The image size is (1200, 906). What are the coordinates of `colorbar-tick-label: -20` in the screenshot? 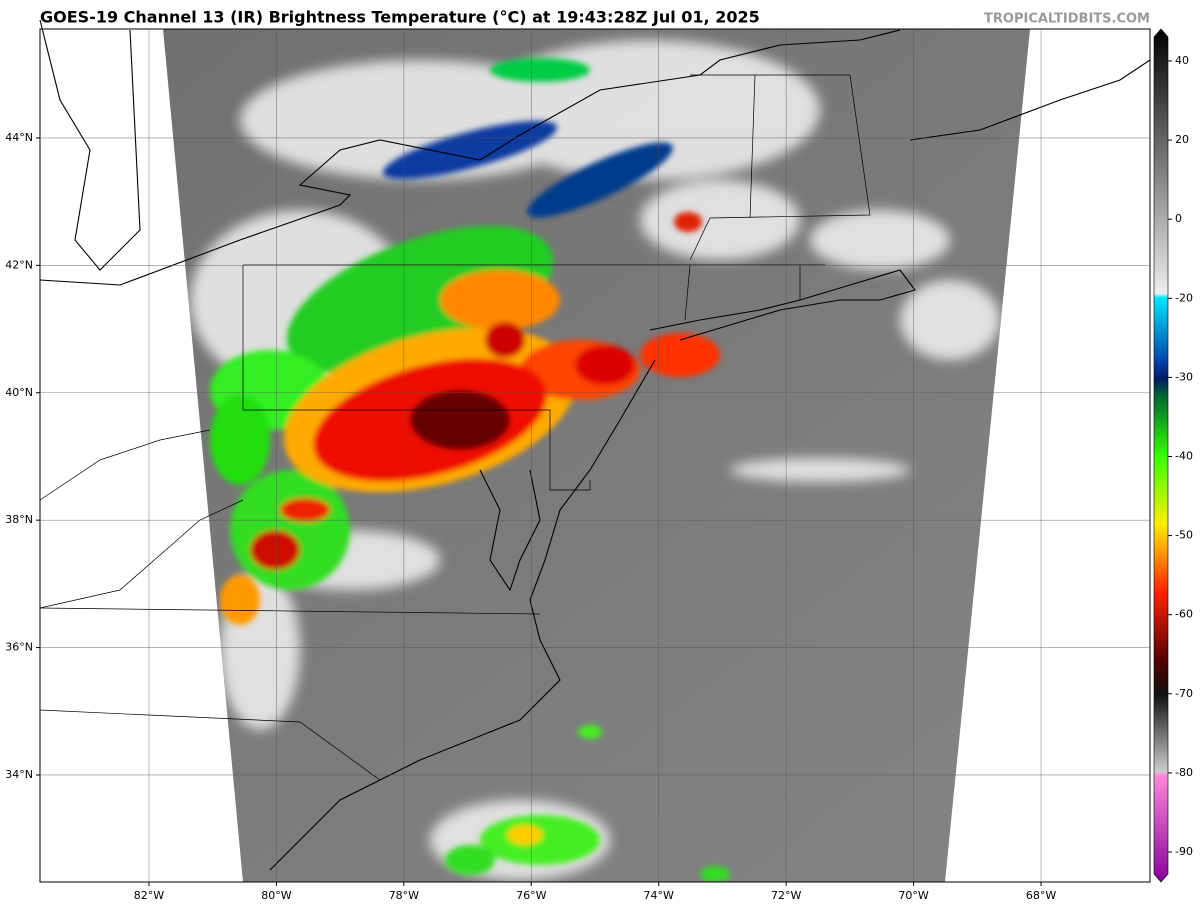 It's located at (1184, 297).